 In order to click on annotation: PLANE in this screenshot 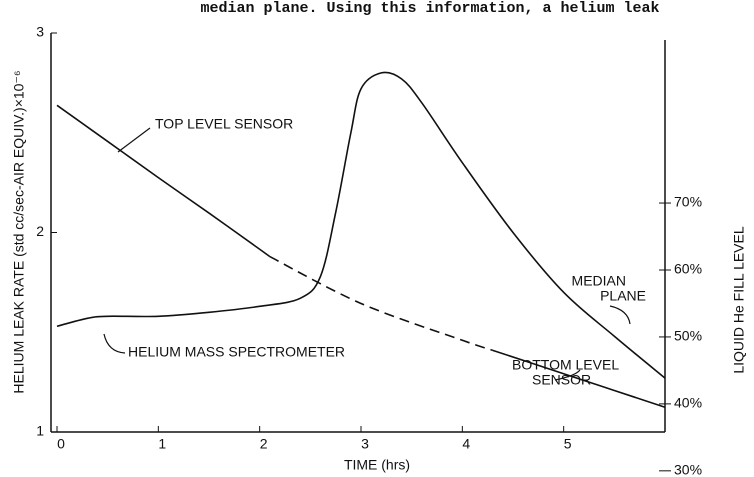, I will do `click(623, 296)`.